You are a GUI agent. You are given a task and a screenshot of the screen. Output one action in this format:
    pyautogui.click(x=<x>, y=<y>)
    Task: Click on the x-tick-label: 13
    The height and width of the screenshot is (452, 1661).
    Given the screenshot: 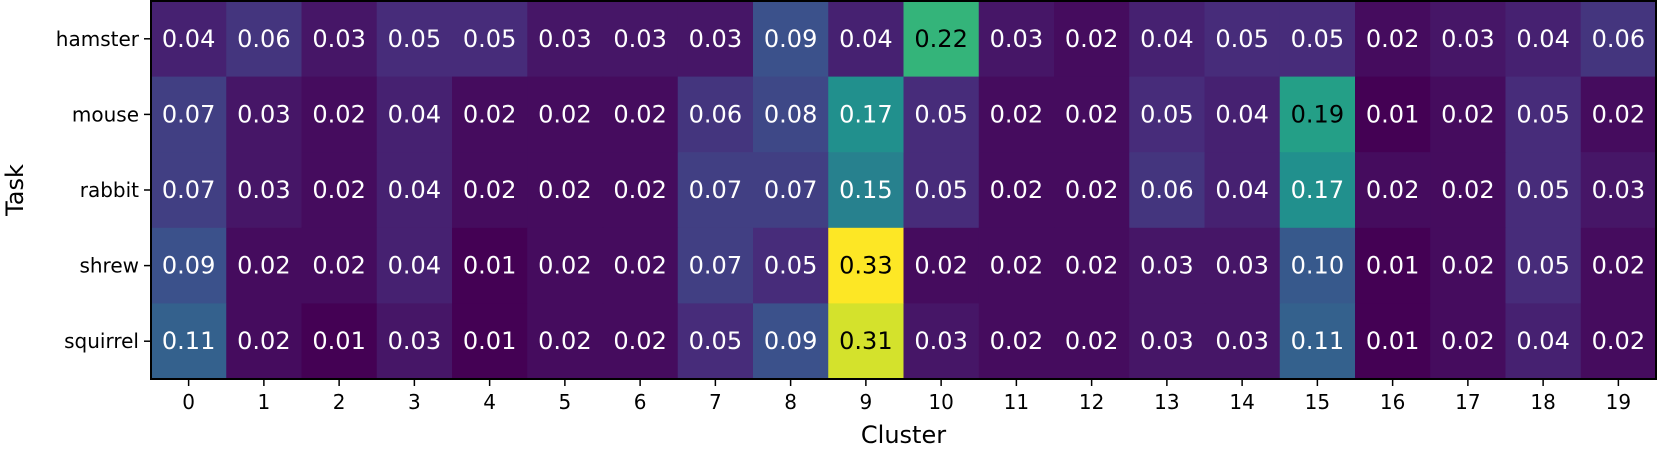 What is the action you would take?
    pyautogui.click(x=1166, y=402)
    